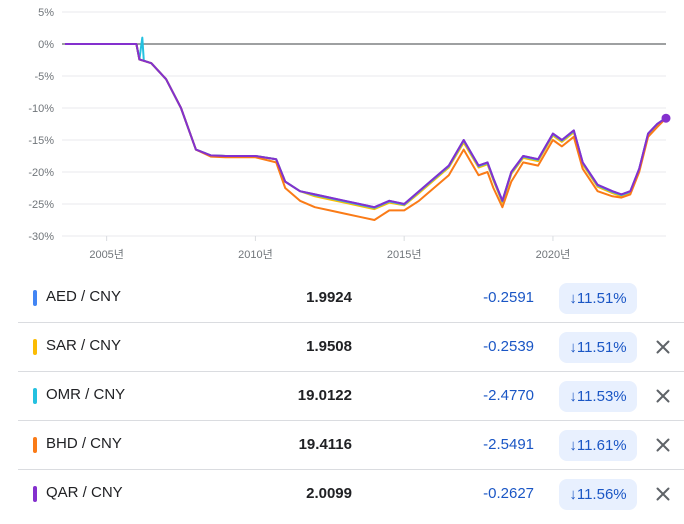  Describe the element at coordinates (41, 109) in the screenshot. I see `y-tick-label: -10%` at that location.